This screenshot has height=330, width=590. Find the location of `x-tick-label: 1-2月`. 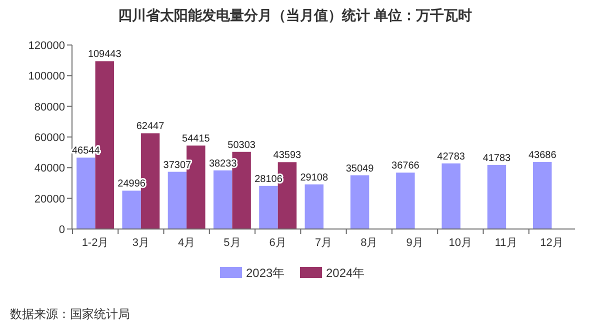

x-tick-label: 1-2月 is located at coordinates (95, 243).